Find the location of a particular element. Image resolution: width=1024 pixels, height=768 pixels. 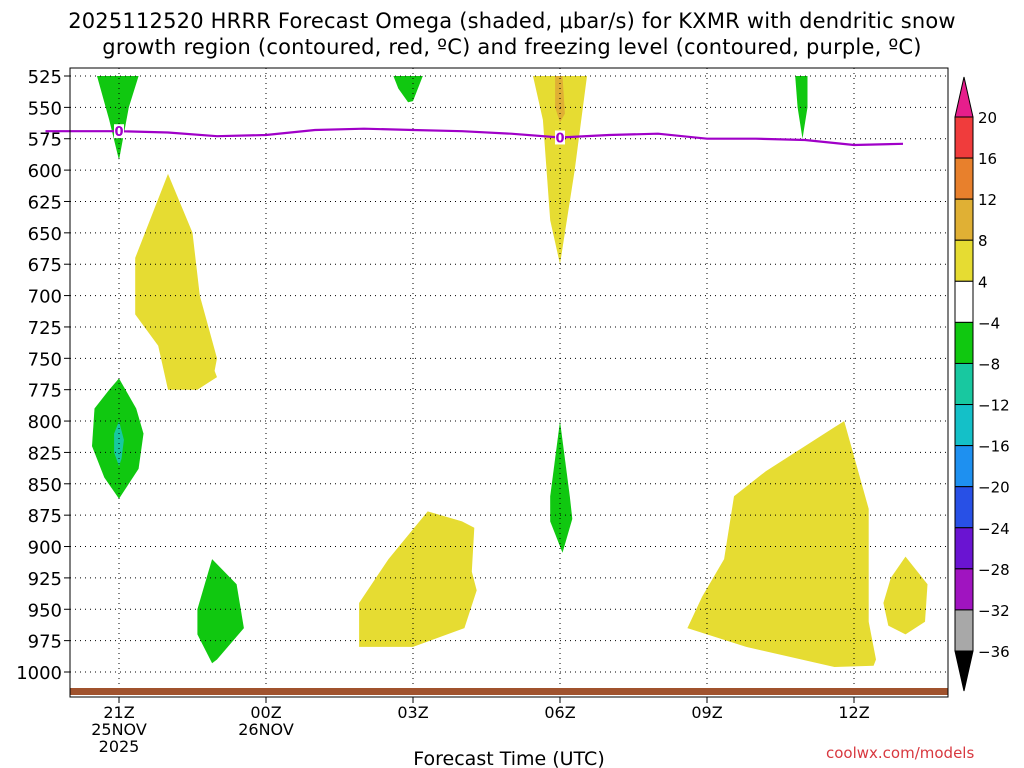

y-tick-label-775: 775 is located at coordinates (45, 391).